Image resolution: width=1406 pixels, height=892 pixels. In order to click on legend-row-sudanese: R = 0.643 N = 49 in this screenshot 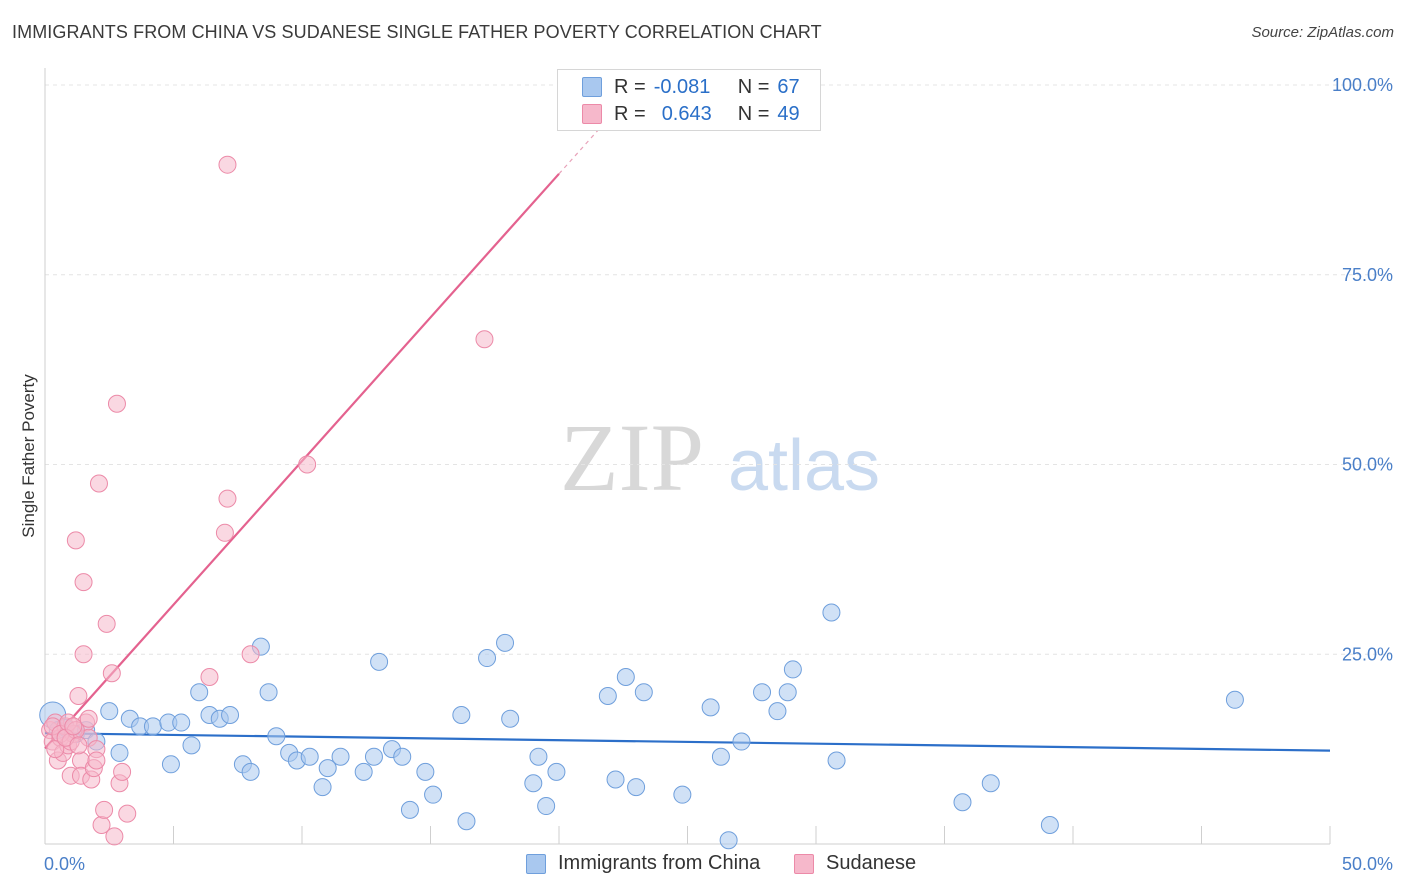, I will do `click(691, 114)`.